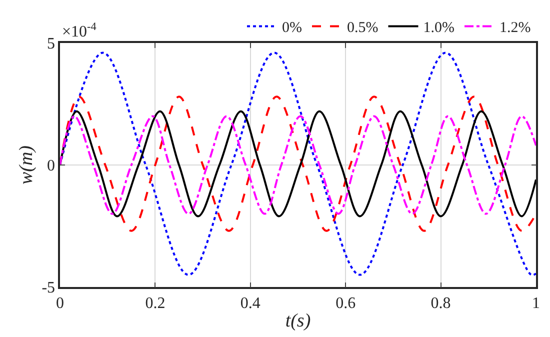 Image resolution: width=550 pixels, height=337 pixels. Describe the element at coordinates (536, 303) in the screenshot. I see `x-tick-label: 1` at that location.